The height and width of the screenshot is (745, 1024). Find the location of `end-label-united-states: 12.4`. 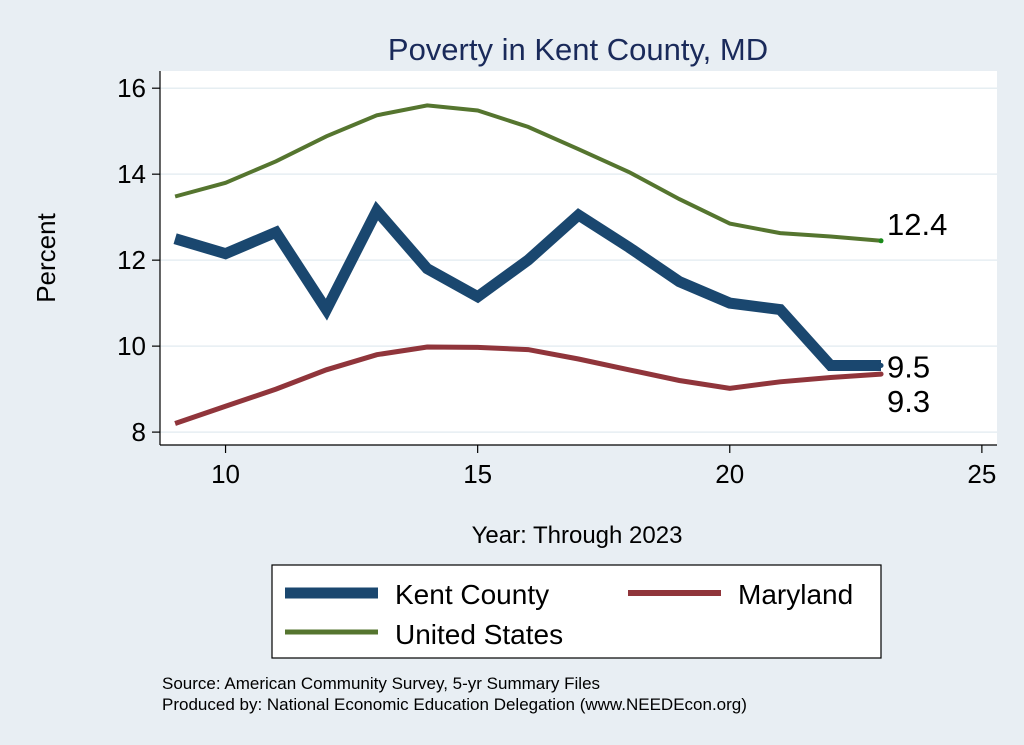

end-label-united-states: 12.4 is located at coordinates (917, 224).